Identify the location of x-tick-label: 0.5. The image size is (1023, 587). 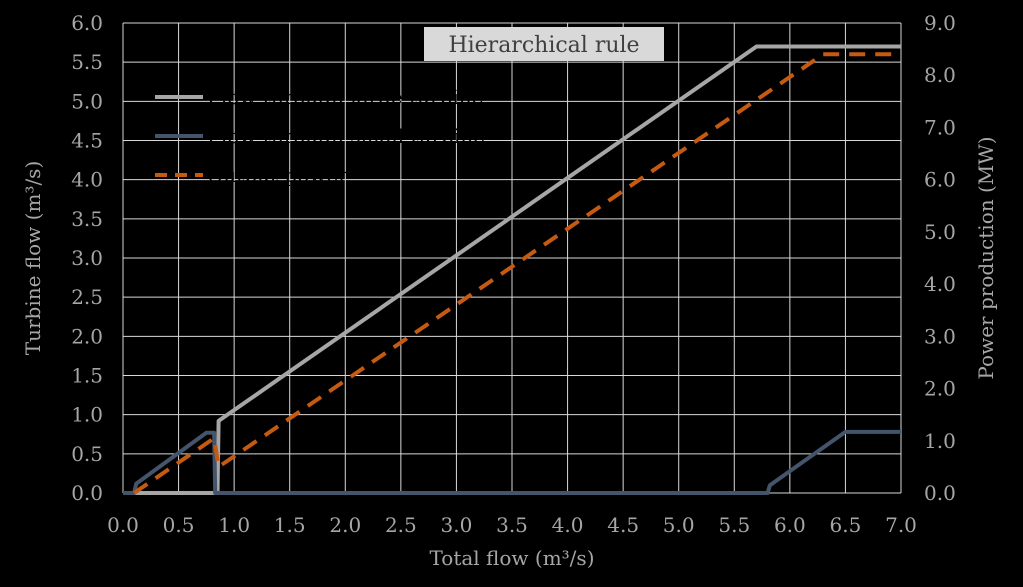
(179, 525).